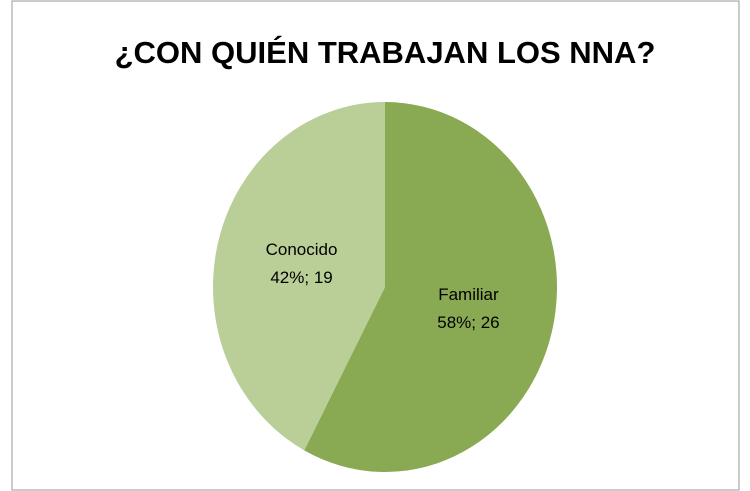 This screenshot has width=750, height=491. I want to click on slice-value-label: 58%; 26, so click(468, 322).